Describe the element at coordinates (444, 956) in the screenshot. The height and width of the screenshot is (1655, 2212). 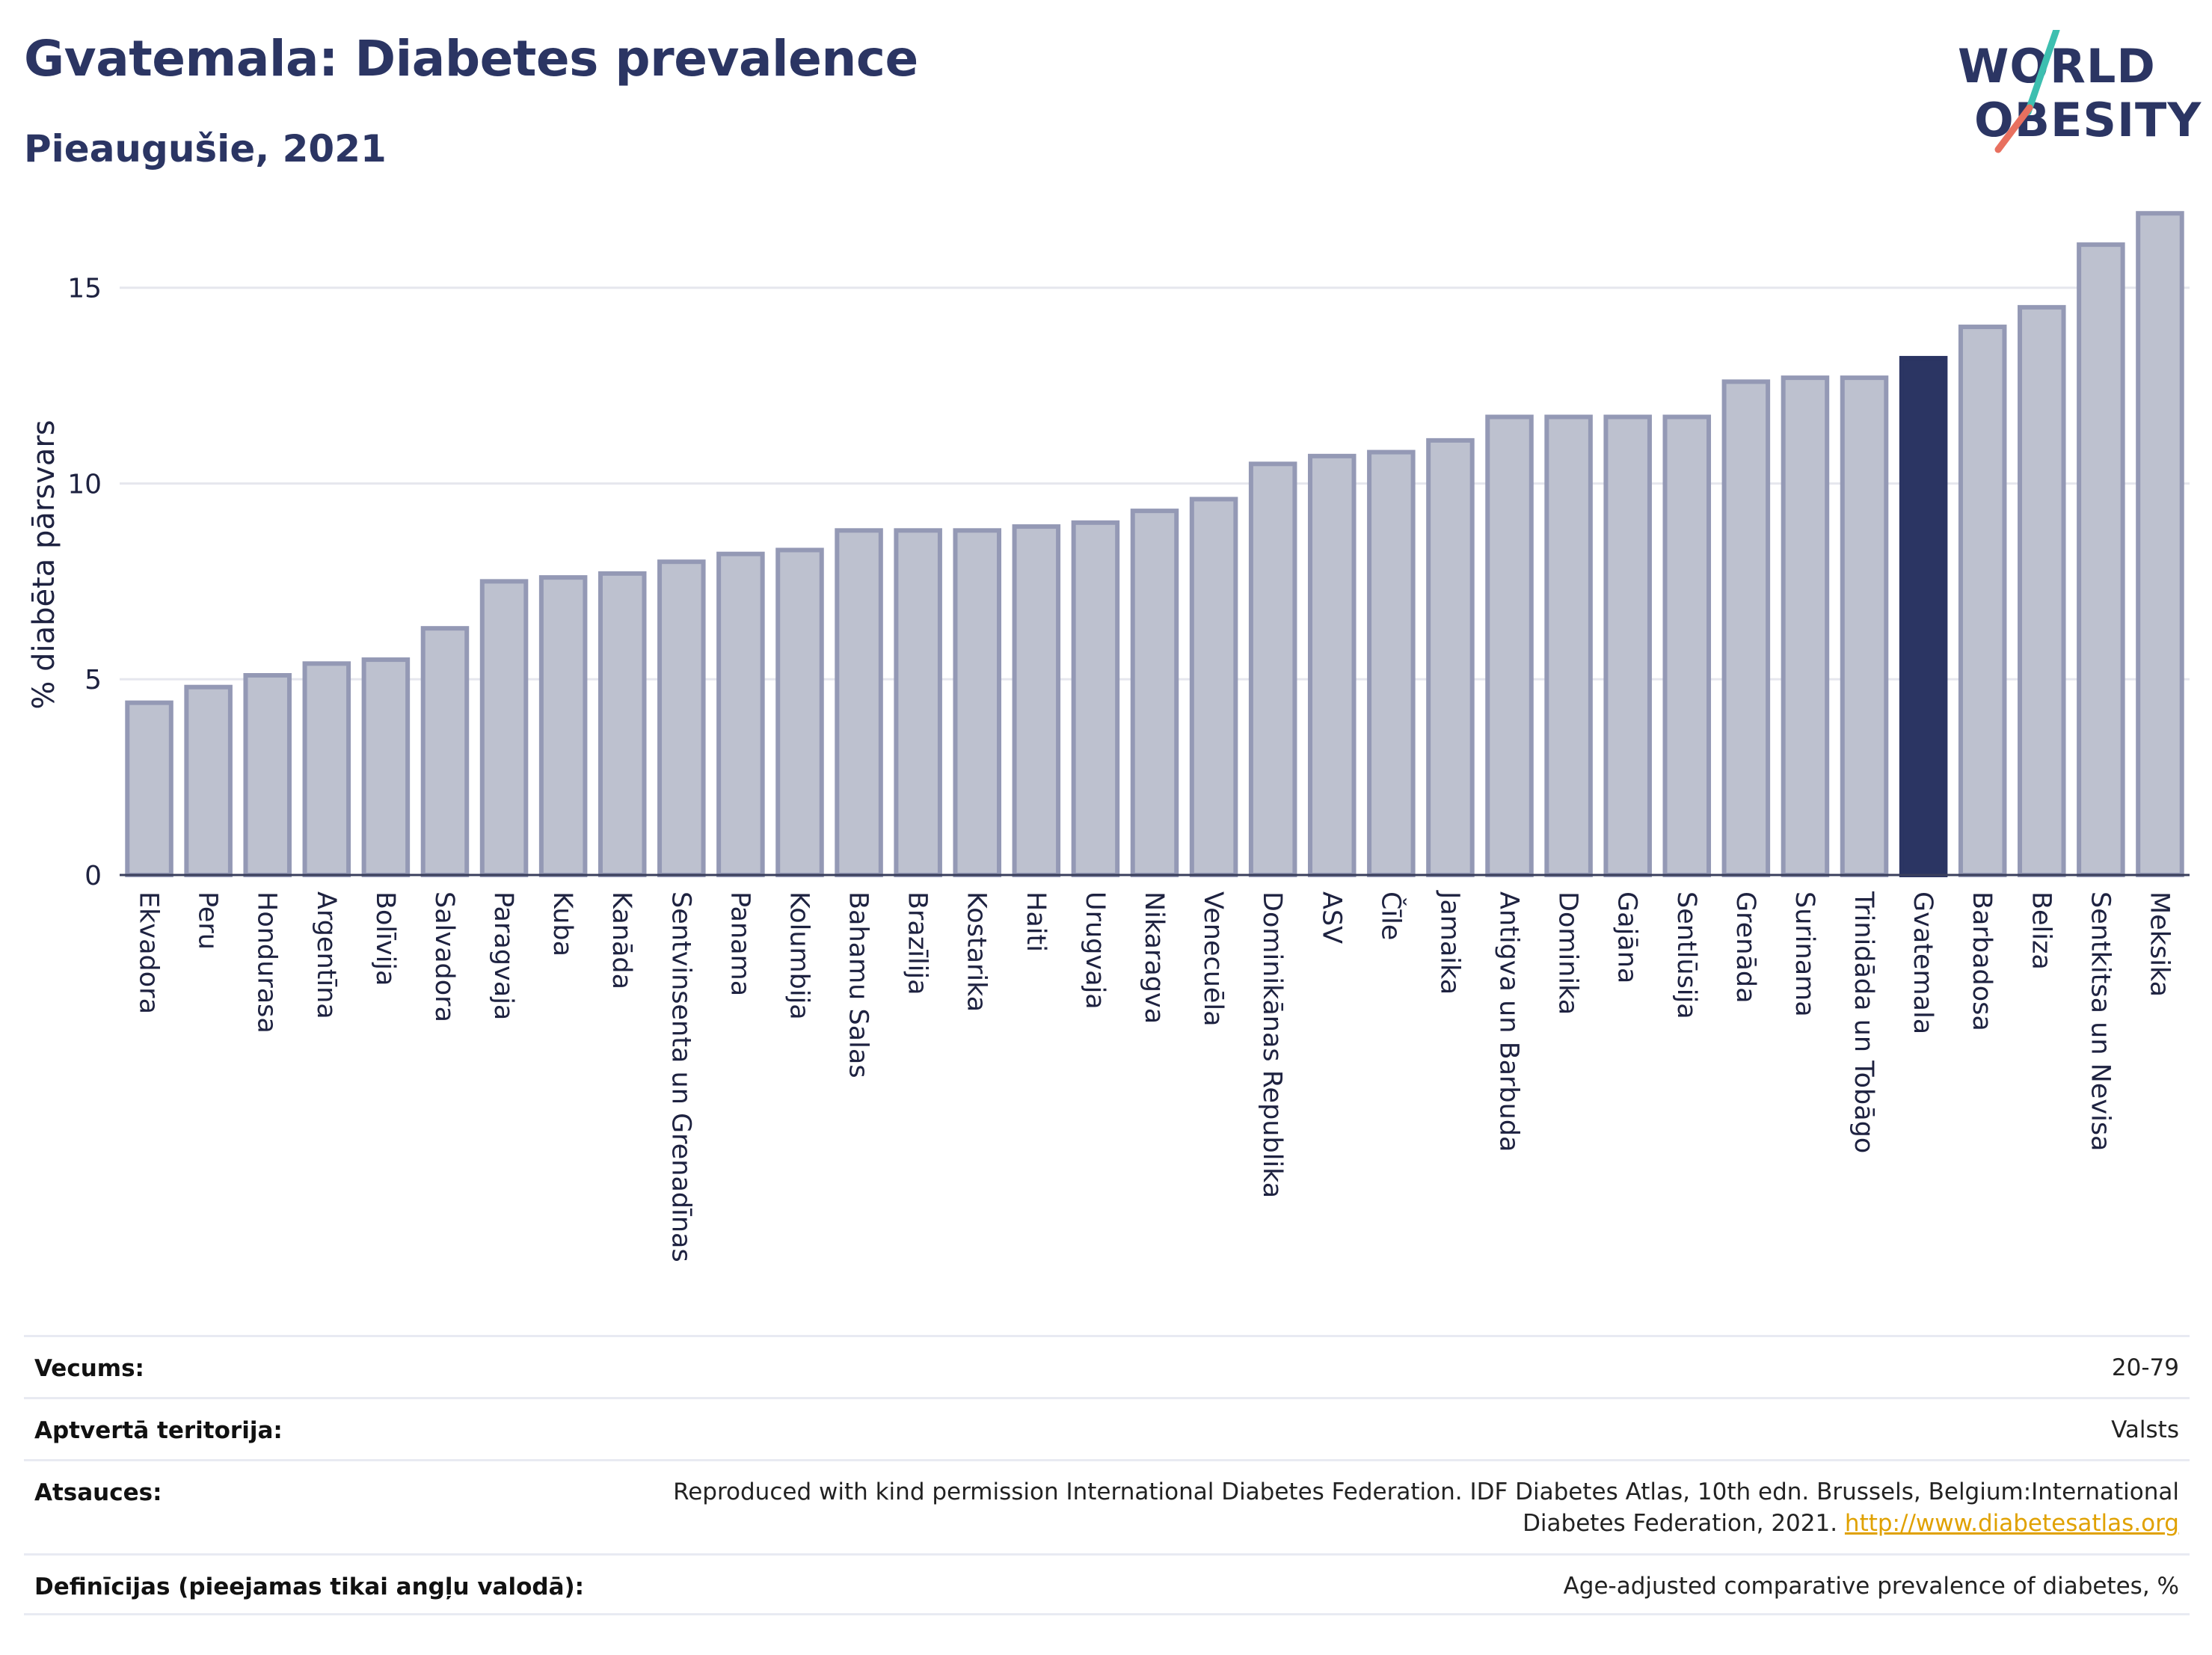
I see `x-tick-label: Salvadora` at that location.